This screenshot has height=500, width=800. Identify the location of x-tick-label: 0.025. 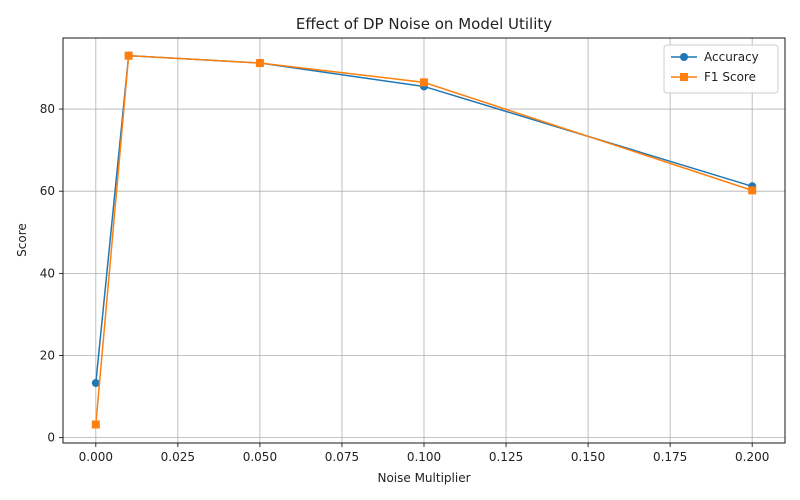
(178, 457).